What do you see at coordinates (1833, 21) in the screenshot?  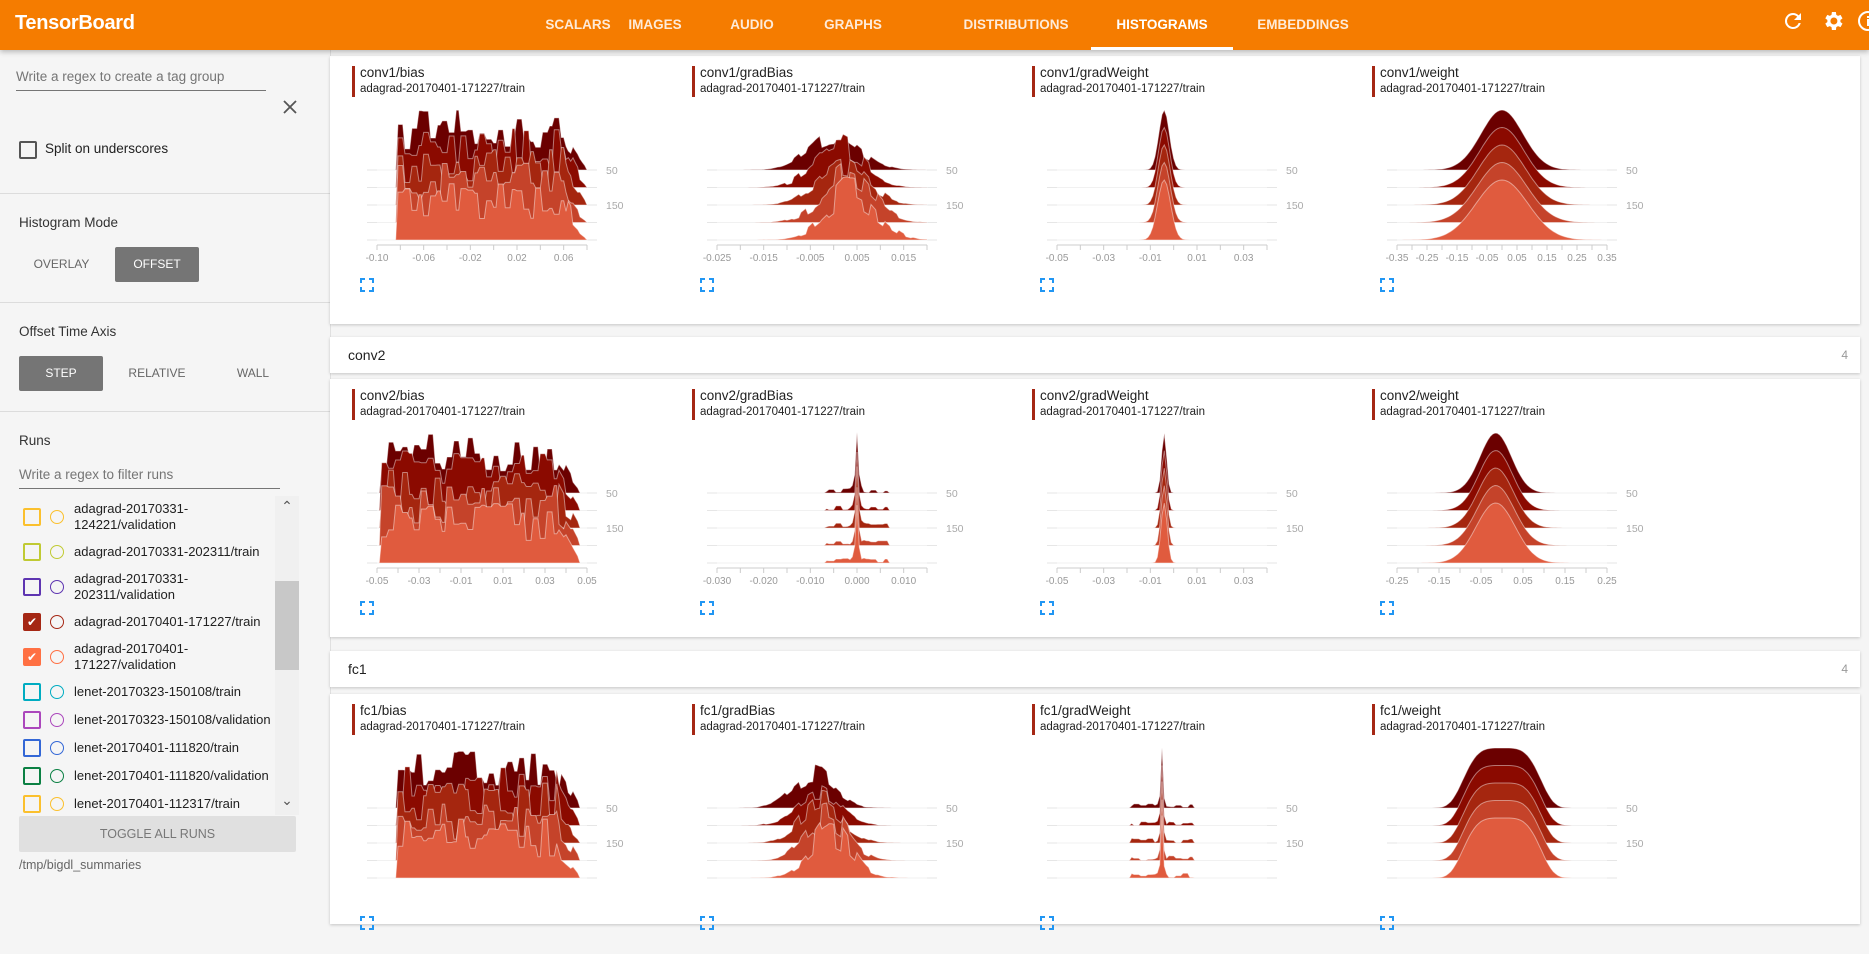 I see `settings-icon` at bounding box center [1833, 21].